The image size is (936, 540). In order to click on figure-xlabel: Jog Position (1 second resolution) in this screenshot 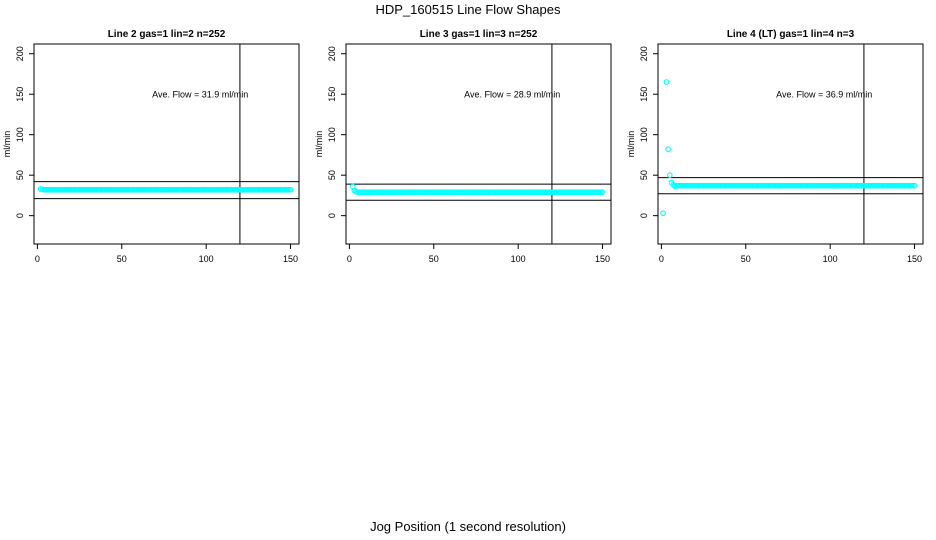, I will do `click(468, 526)`.